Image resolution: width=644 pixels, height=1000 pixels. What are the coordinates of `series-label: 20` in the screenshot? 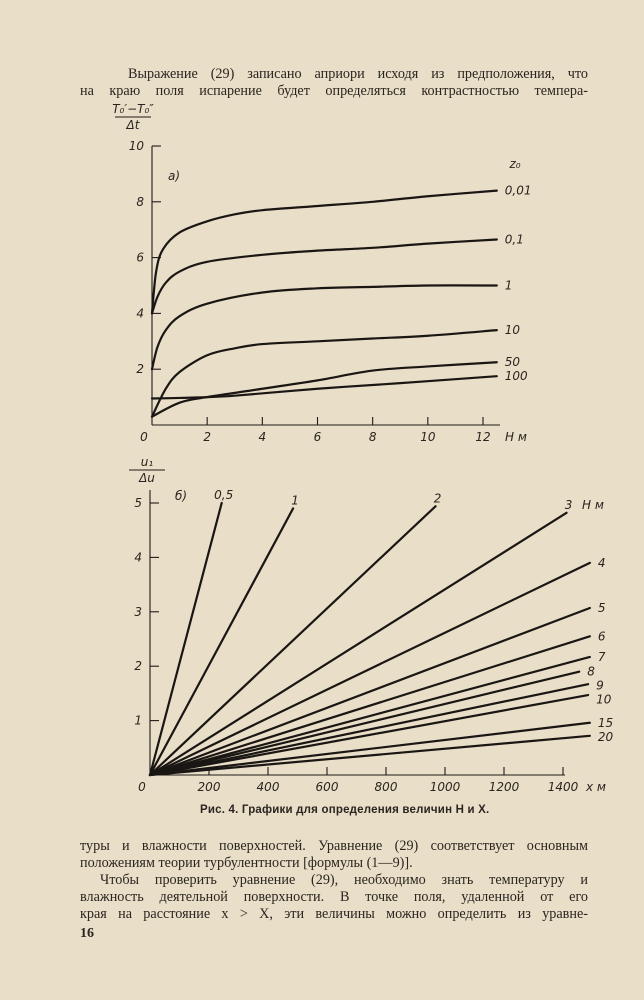 It's located at (606, 737).